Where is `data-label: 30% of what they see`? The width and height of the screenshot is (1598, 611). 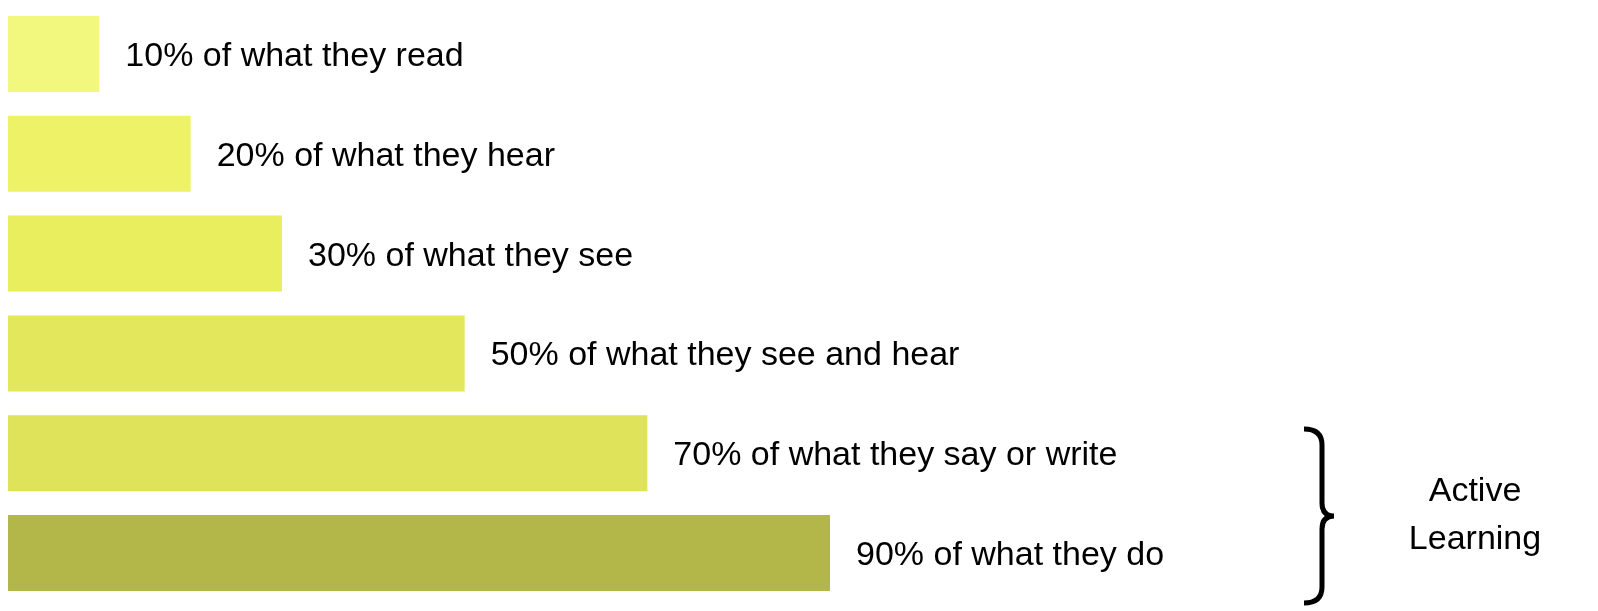
data-label: 30% of what they see is located at coordinates (471, 253).